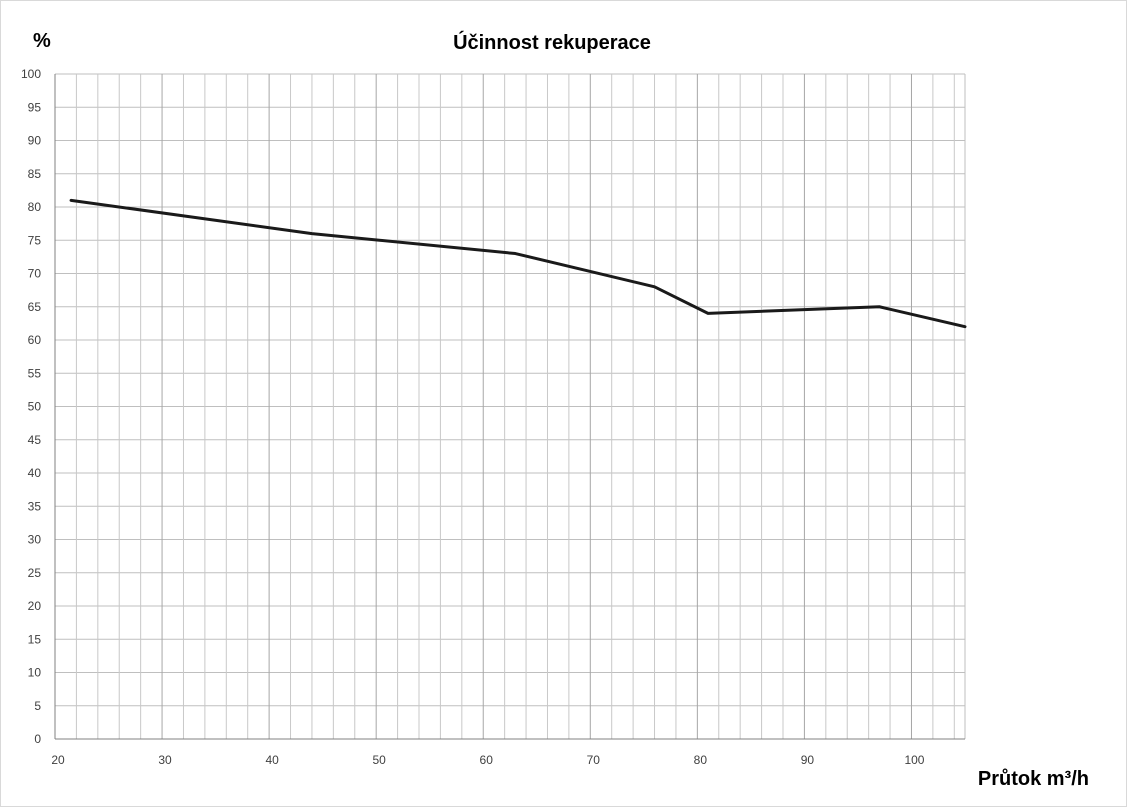 The width and height of the screenshot is (1127, 807). I want to click on y-tick-label: 70, so click(35, 274).